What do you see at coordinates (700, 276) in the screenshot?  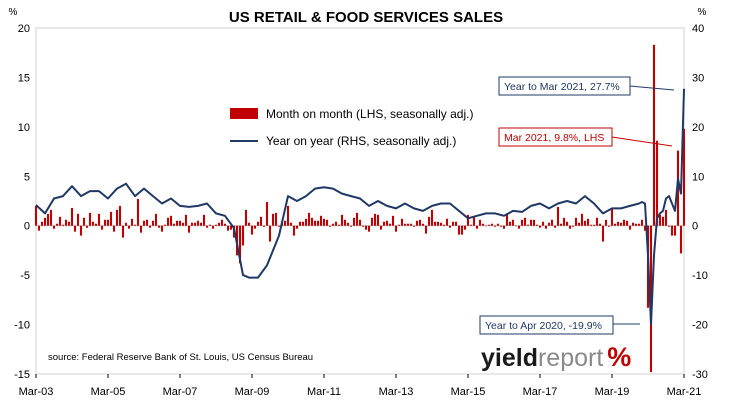 I see `right-tick-label: -10` at bounding box center [700, 276].